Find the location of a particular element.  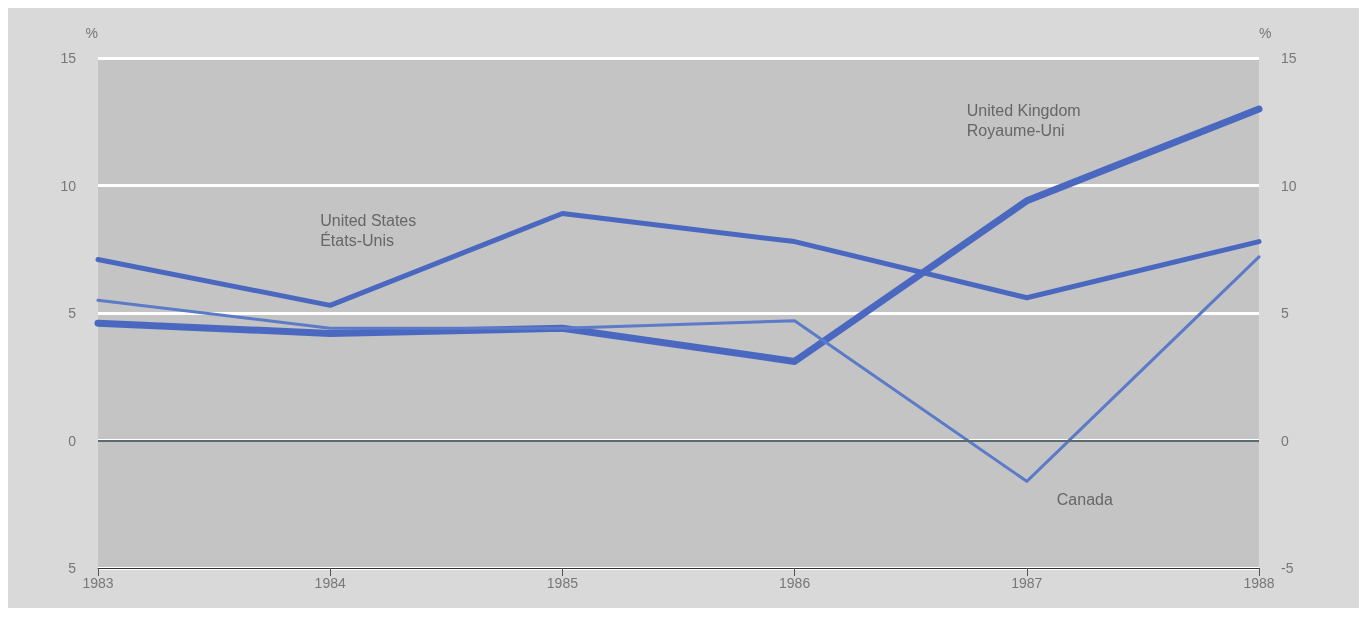

x-tick-label: 1983 is located at coordinates (98, 583).